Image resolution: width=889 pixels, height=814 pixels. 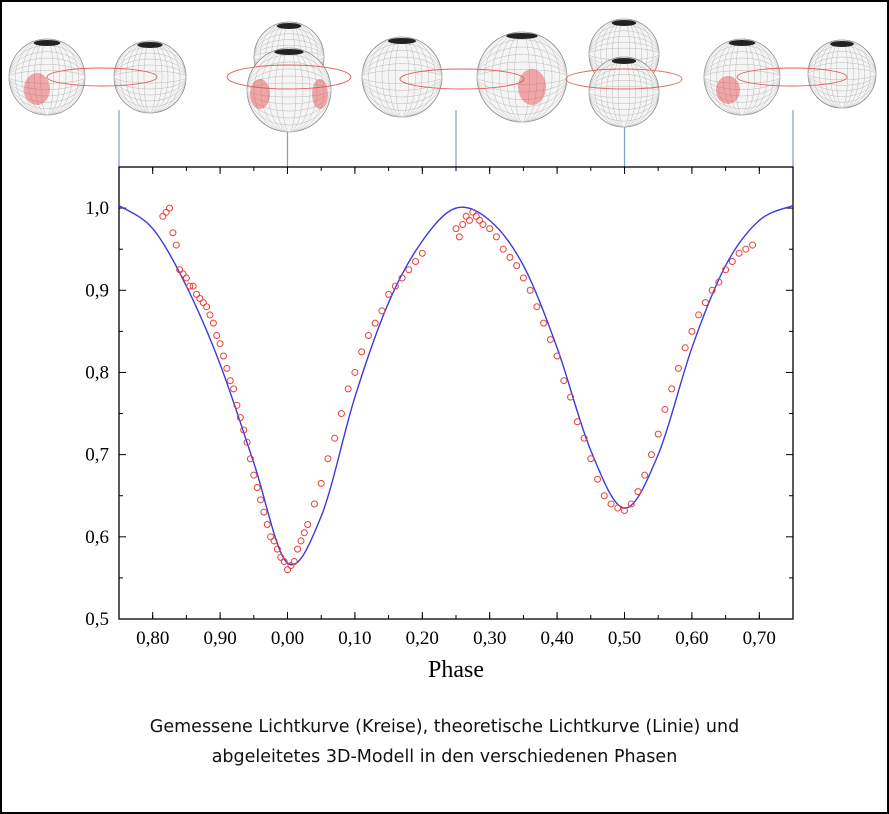 I want to click on y-tick-label: 1,0, so click(x=97, y=208).